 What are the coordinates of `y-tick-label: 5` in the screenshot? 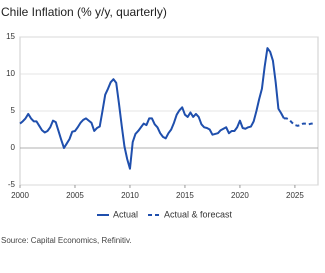 It's located at (13, 110).